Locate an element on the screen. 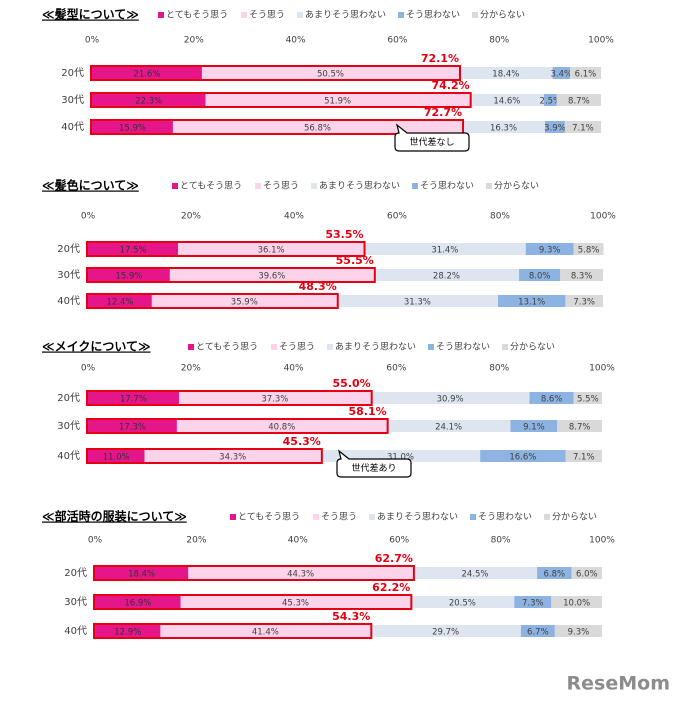 This screenshot has height=704, width=683. value-label: 6.0% is located at coordinates (587, 575).